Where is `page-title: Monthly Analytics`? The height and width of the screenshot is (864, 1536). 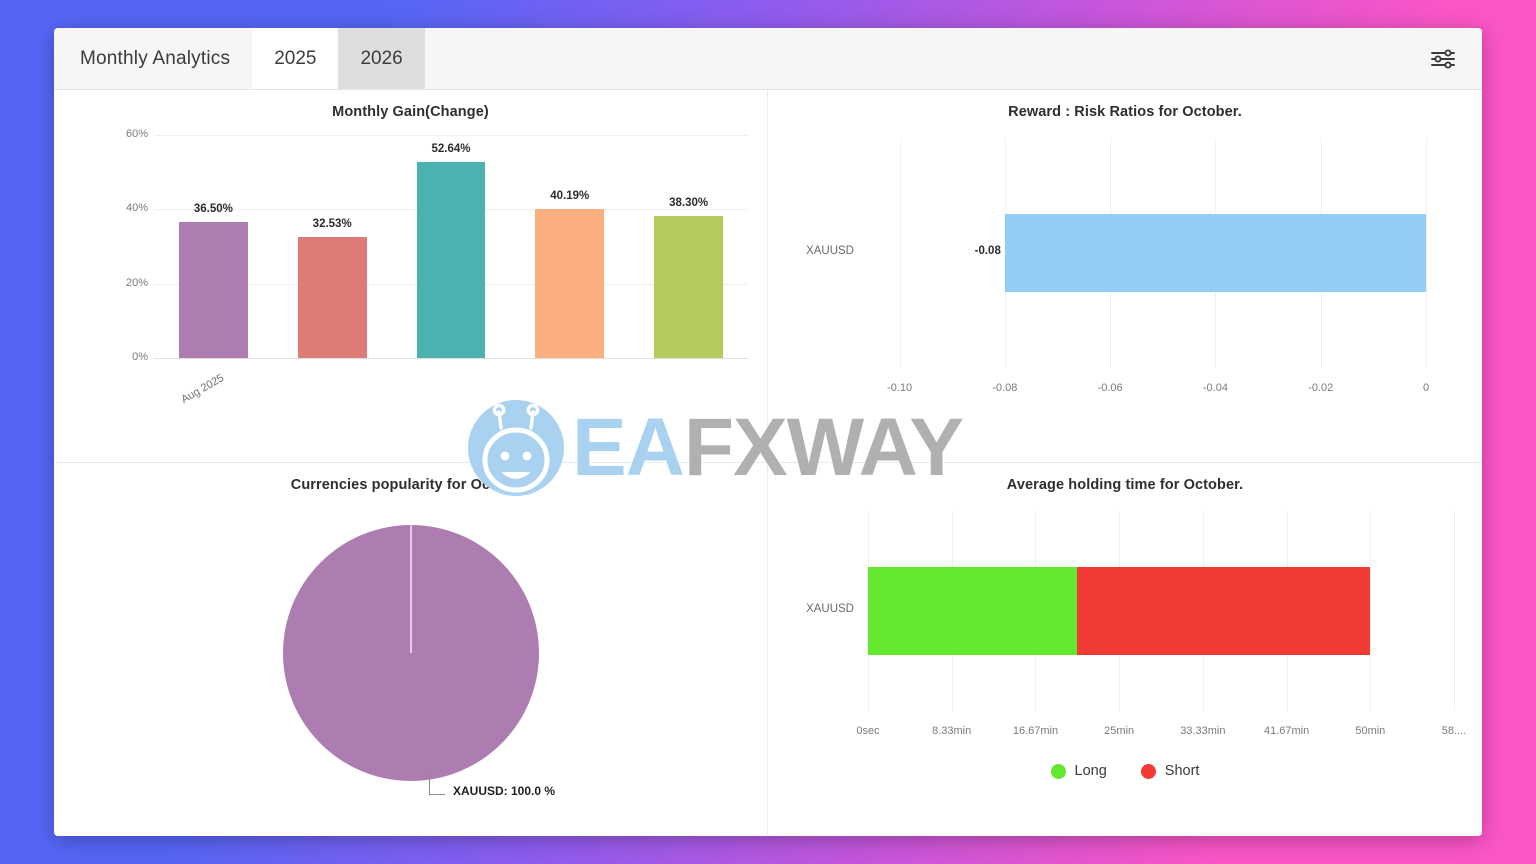 page-title: Monthly Analytics is located at coordinates (155, 58).